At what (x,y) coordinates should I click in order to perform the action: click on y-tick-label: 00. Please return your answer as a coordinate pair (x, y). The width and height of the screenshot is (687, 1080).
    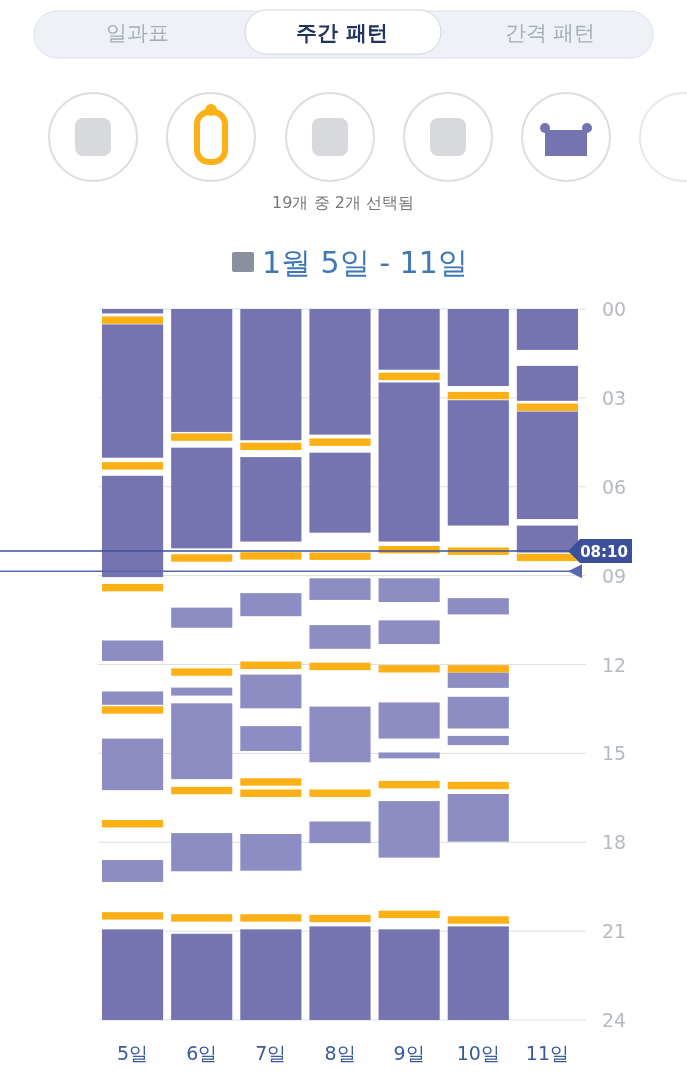
    Looking at the image, I should click on (614, 309).